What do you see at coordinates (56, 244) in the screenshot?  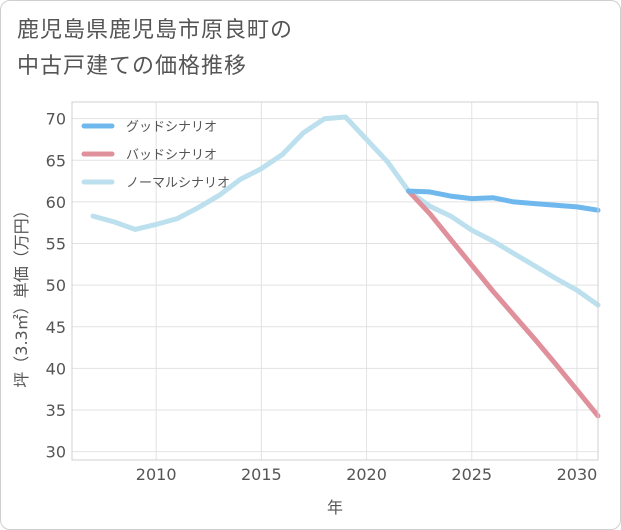 I see `y-tick-label: 55` at bounding box center [56, 244].